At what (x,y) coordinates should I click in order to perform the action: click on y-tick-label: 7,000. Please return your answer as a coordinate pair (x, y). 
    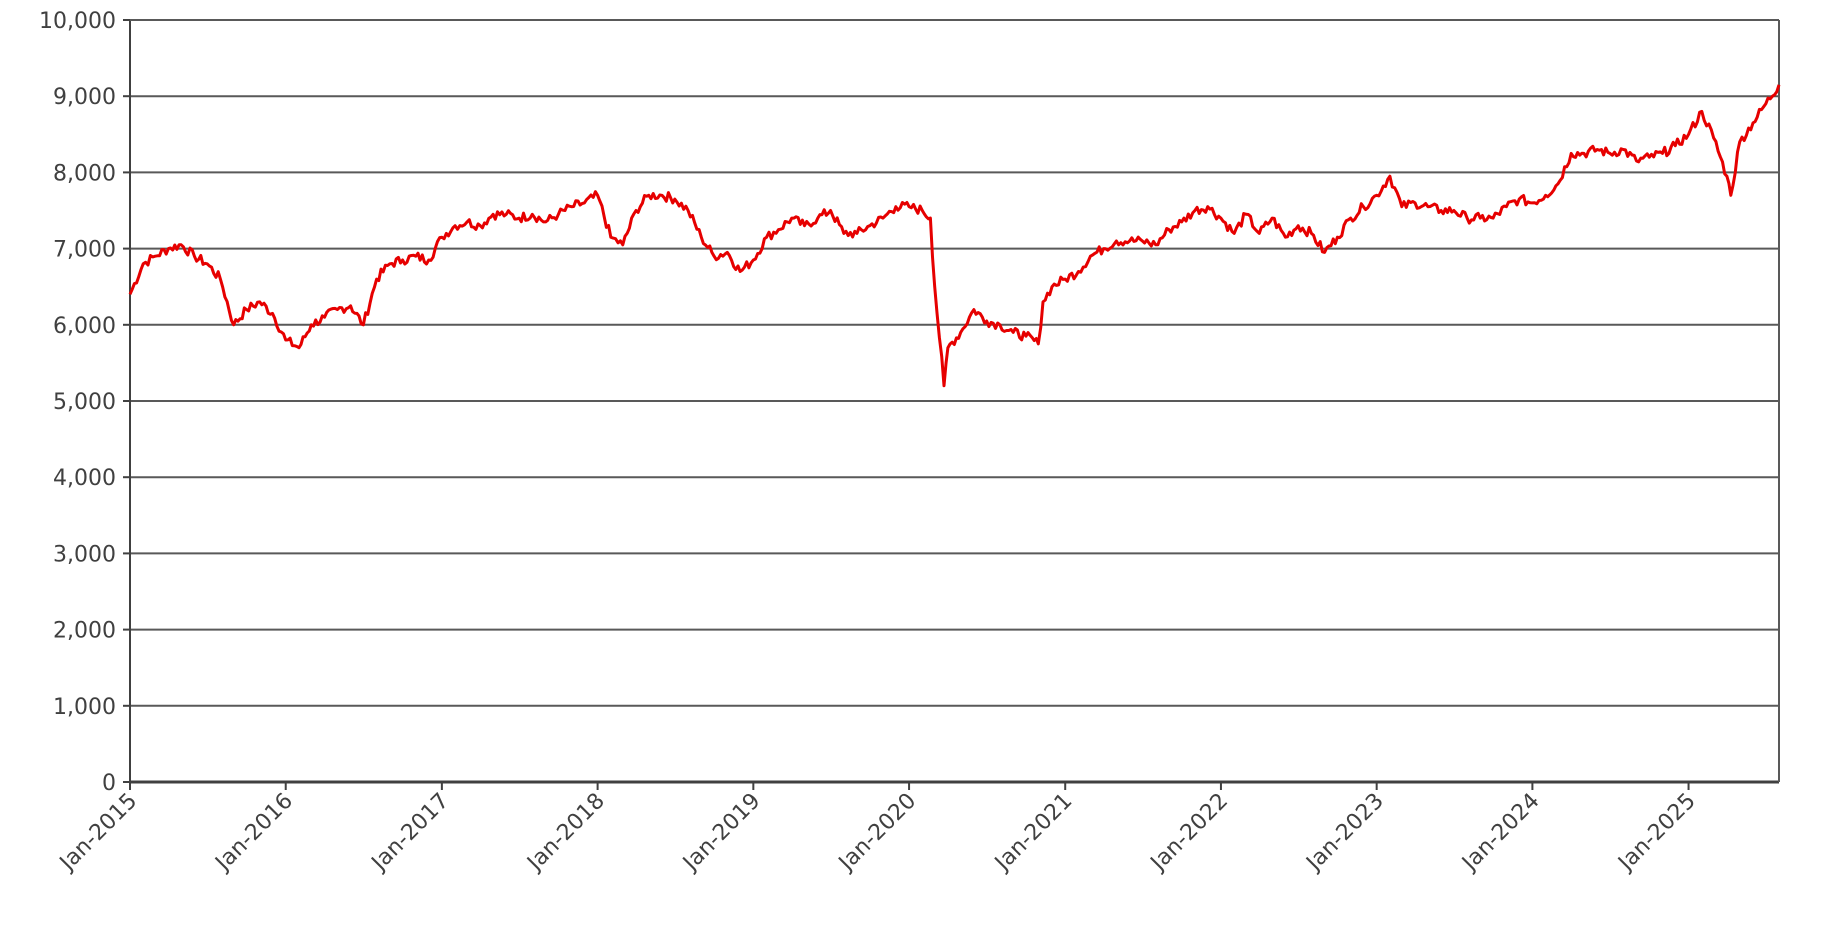
    Looking at the image, I should click on (84, 250).